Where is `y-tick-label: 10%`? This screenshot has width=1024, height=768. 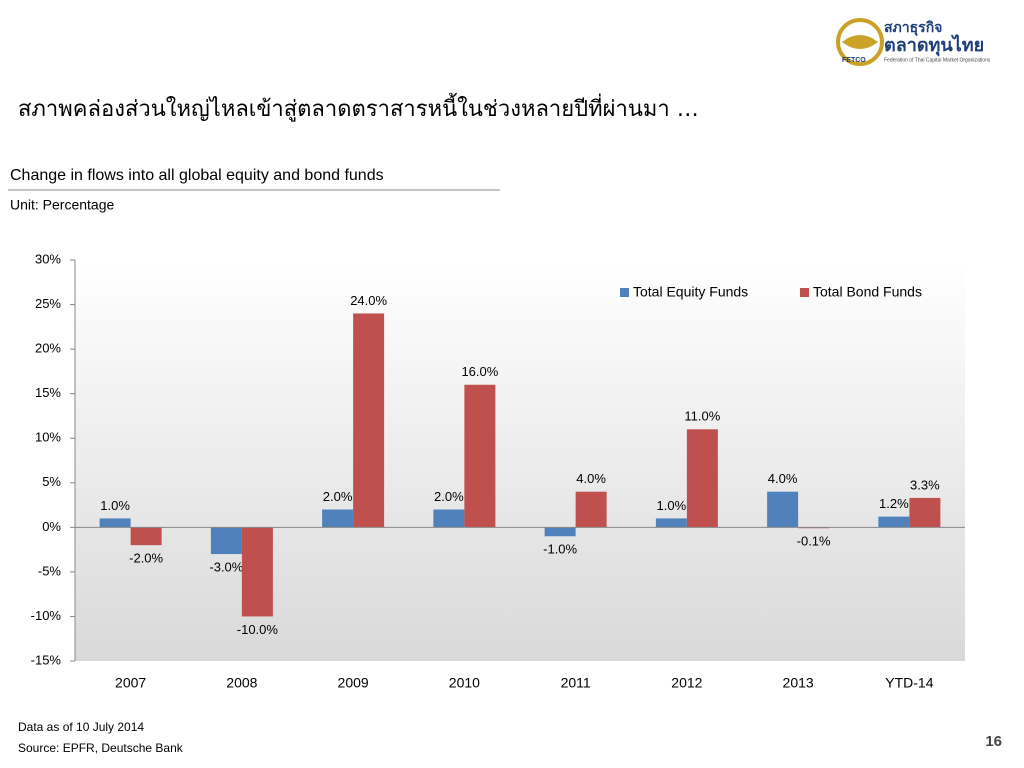
y-tick-label: 10% is located at coordinates (48, 437).